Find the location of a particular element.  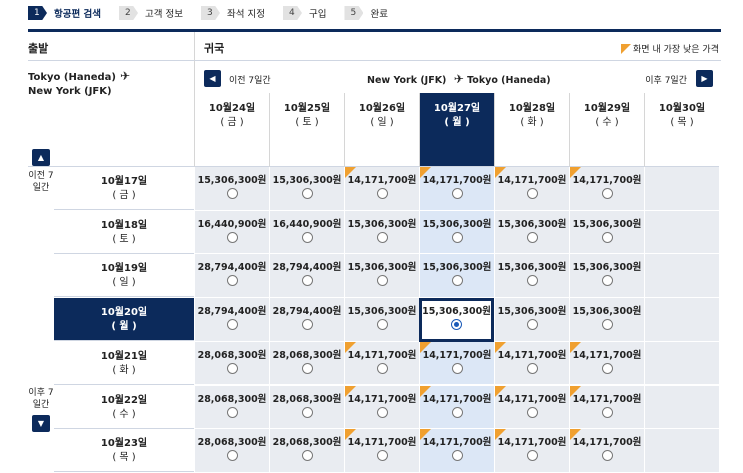

departure-date-header: 10월18일 ( 토 ) is located at coordinates (124, 232).